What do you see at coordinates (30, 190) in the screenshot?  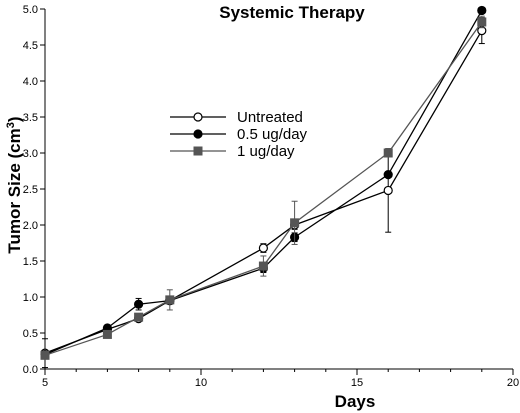 I see `y-tick-label: 2.5` at bounding box center [30, 190].